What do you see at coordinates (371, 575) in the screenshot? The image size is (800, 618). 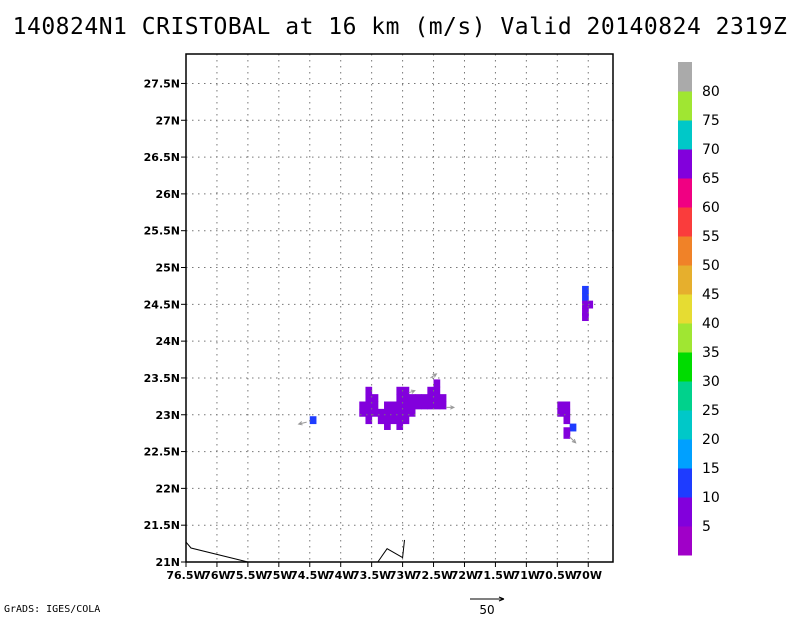 I see `x-tick-label: 73.5W` at bounding box center [371, 575].